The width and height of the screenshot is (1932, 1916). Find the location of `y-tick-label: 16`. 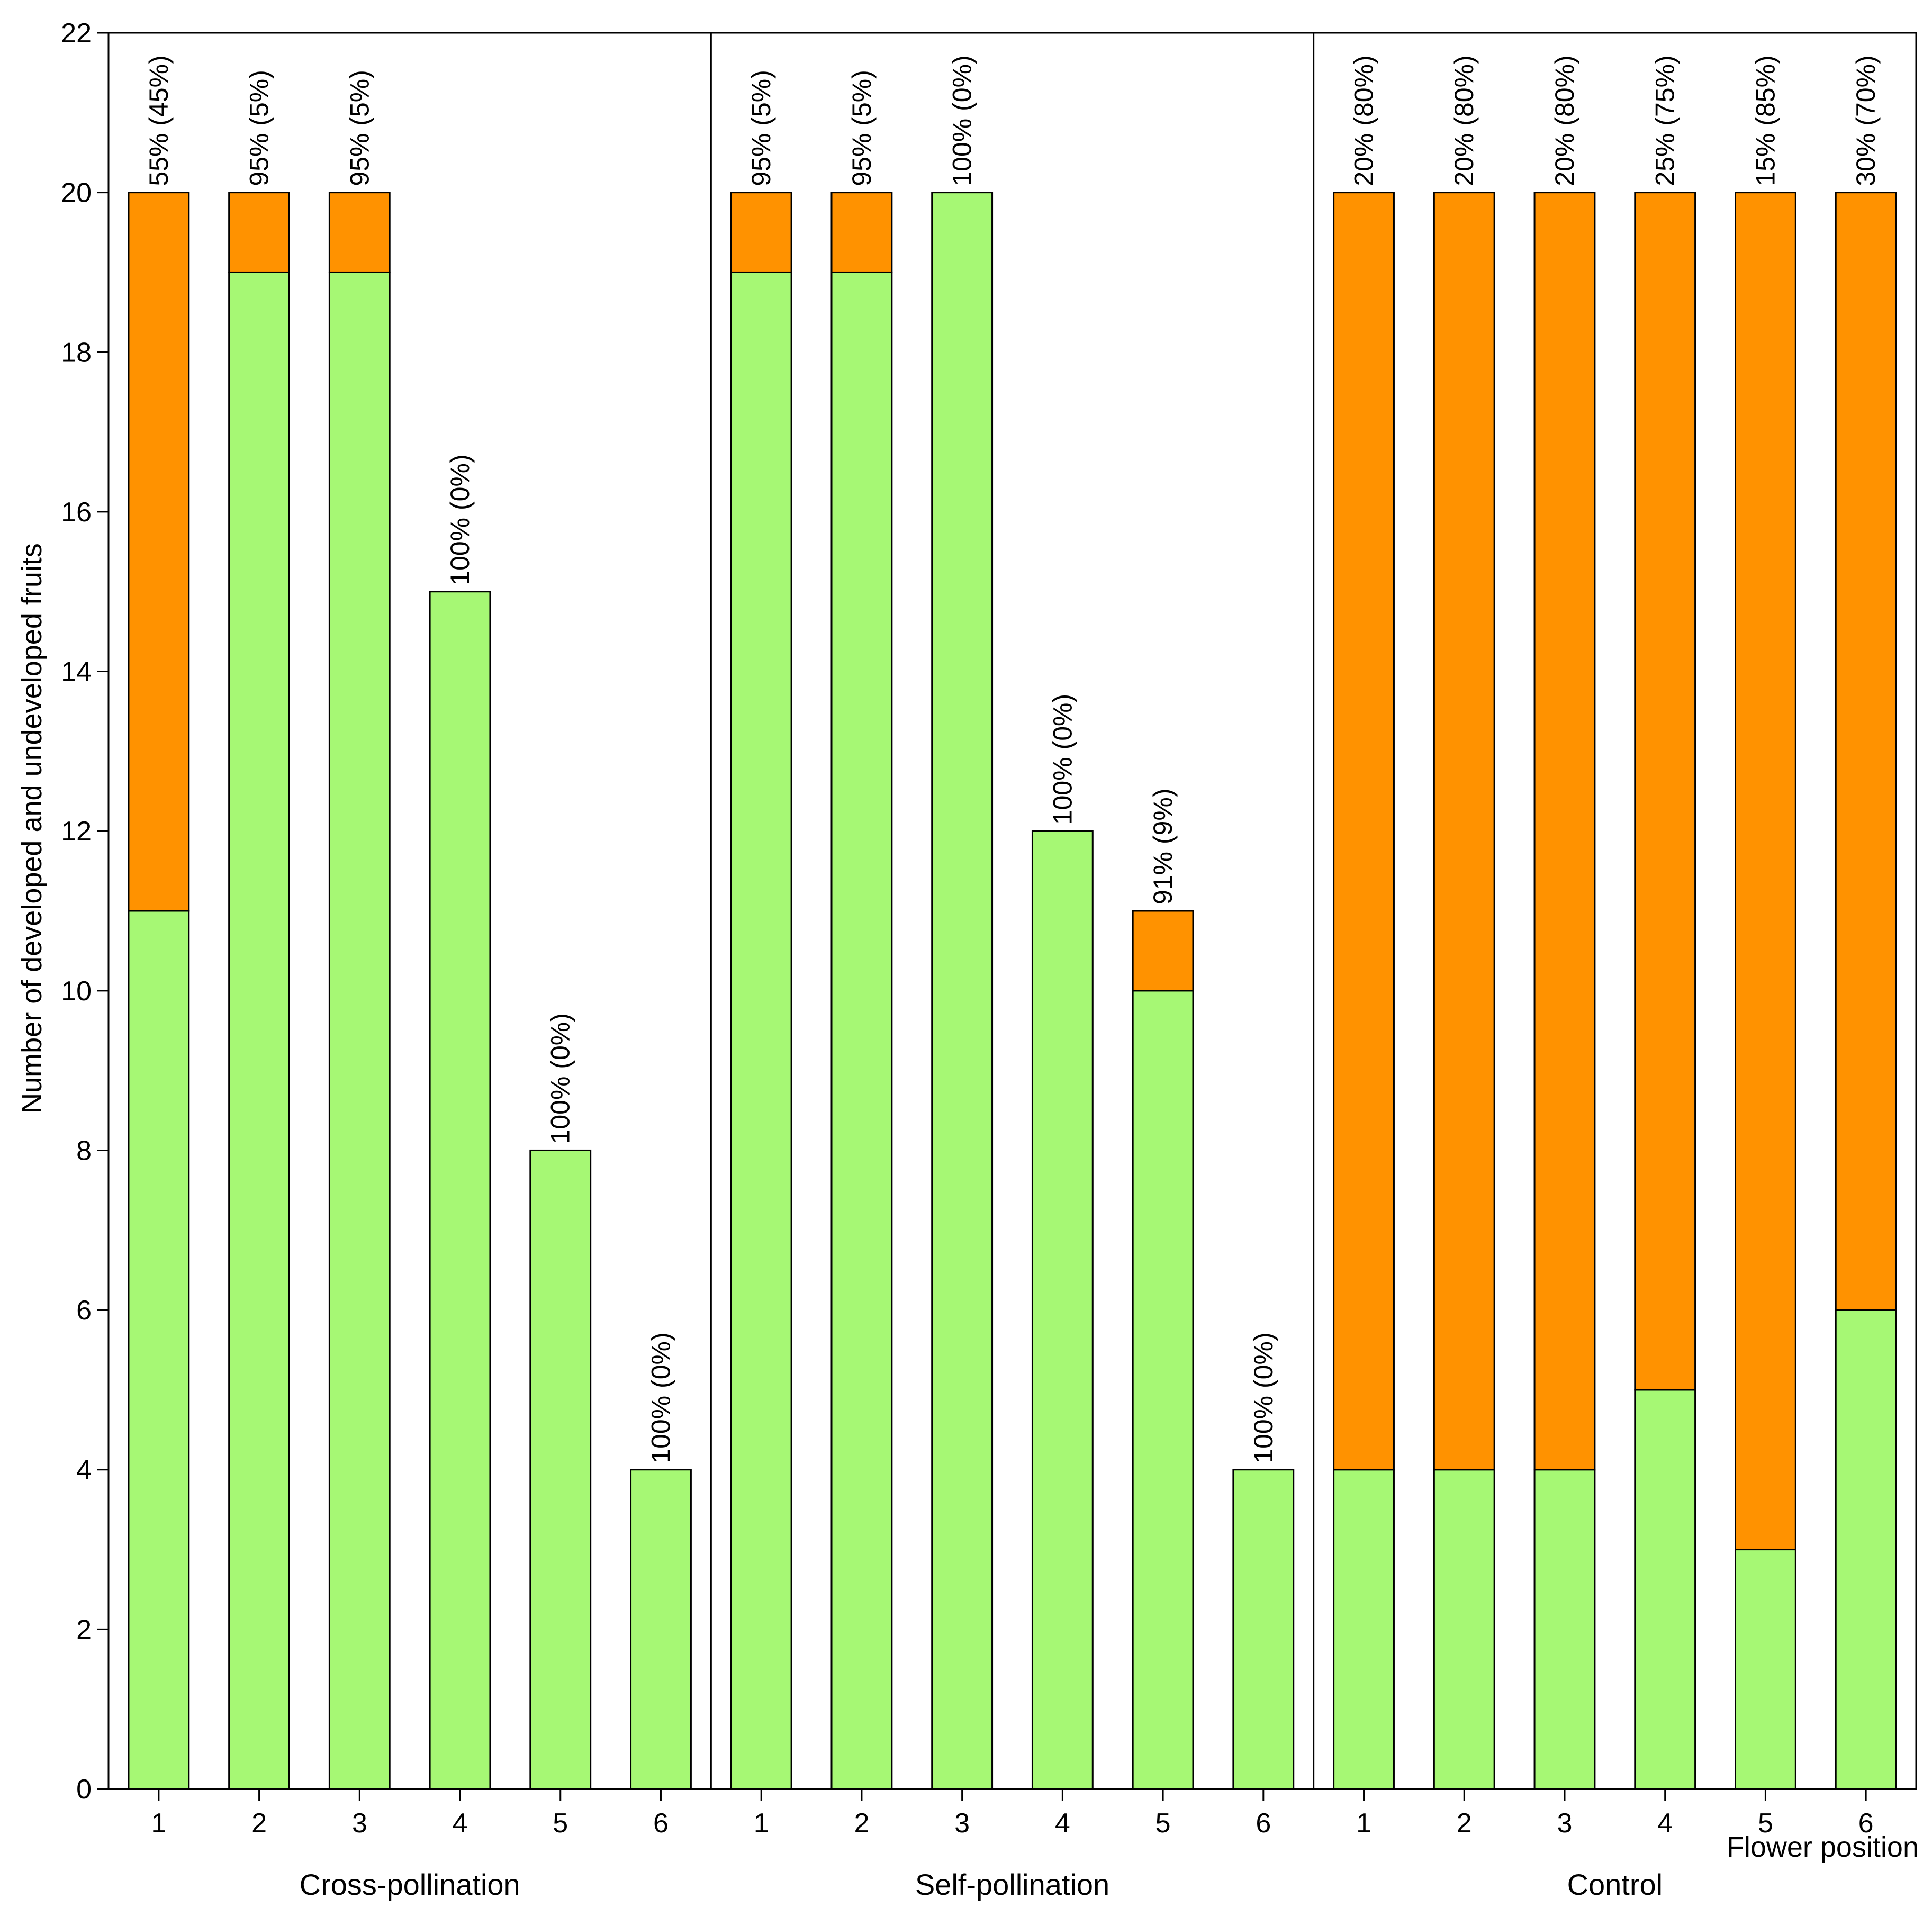

y-tick-label: 16 is located at coordinates (76, 512).